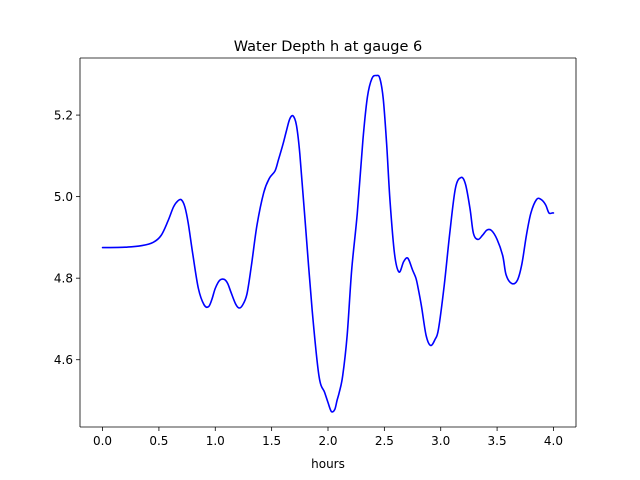 The height and width of the screenshot is (480, 640). What do you see at coordinates (63, 197) in the screenshot?
I see `y-tick-label: 5.0` at bounding box center [63, 197].